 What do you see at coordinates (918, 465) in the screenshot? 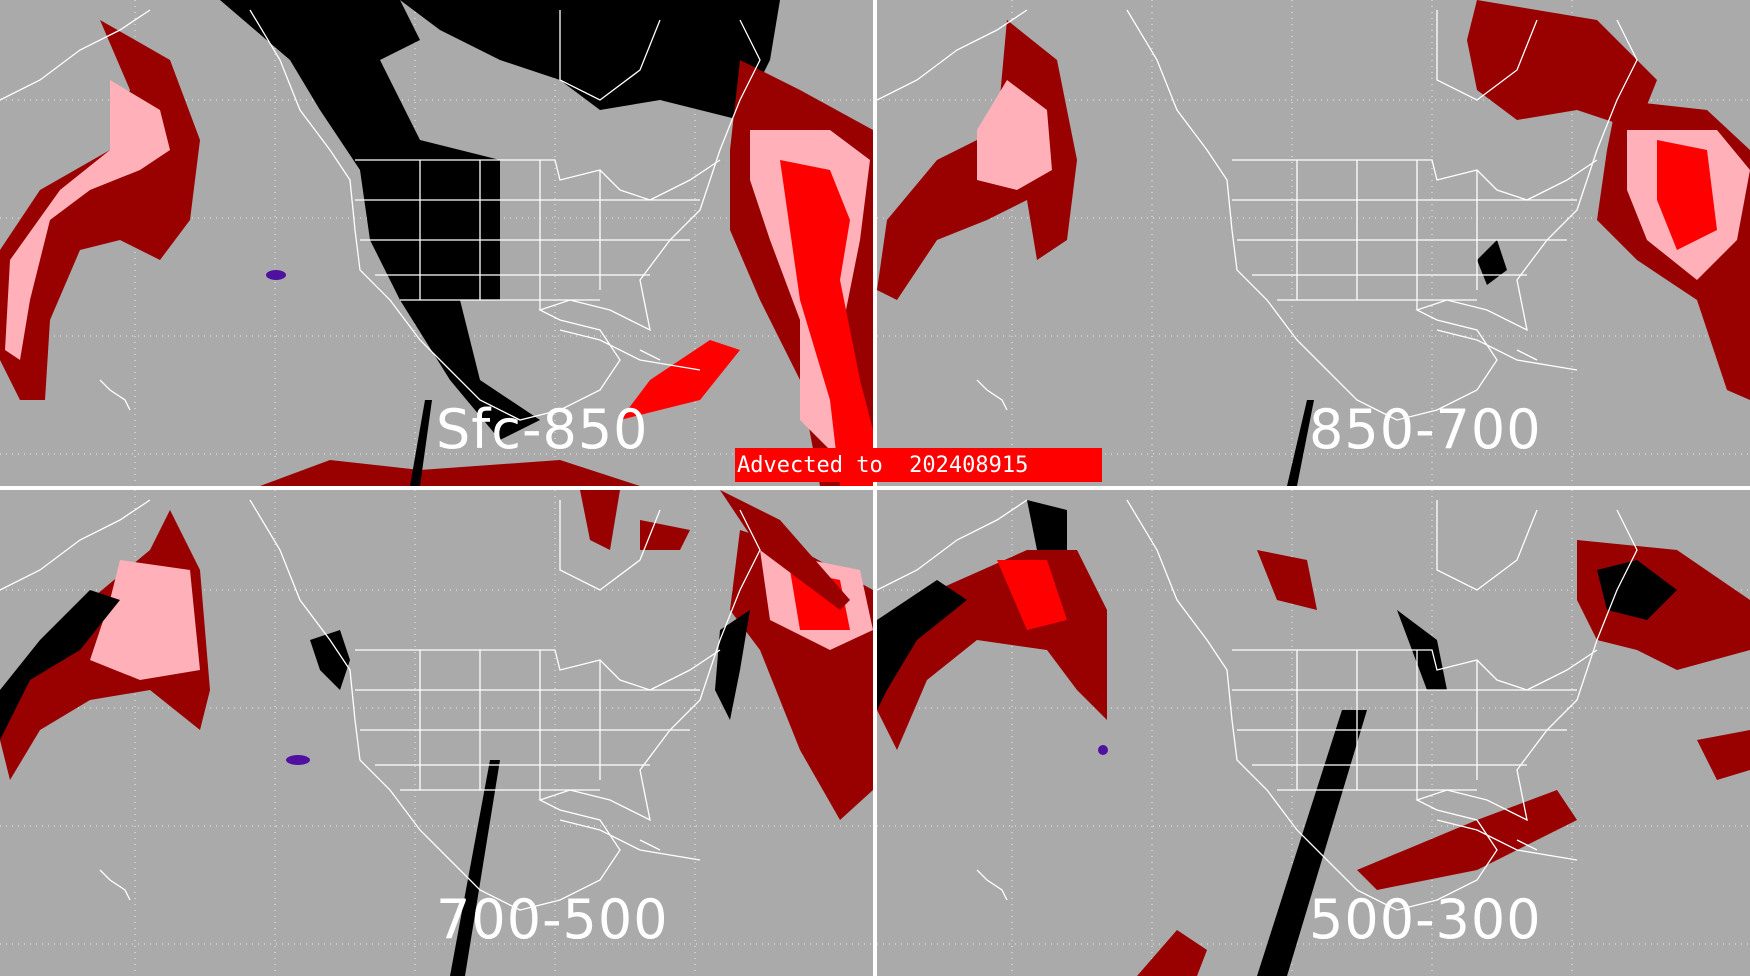
I see `advection-time-banner: Advected to 202408915` at bounding box center [918, 465].